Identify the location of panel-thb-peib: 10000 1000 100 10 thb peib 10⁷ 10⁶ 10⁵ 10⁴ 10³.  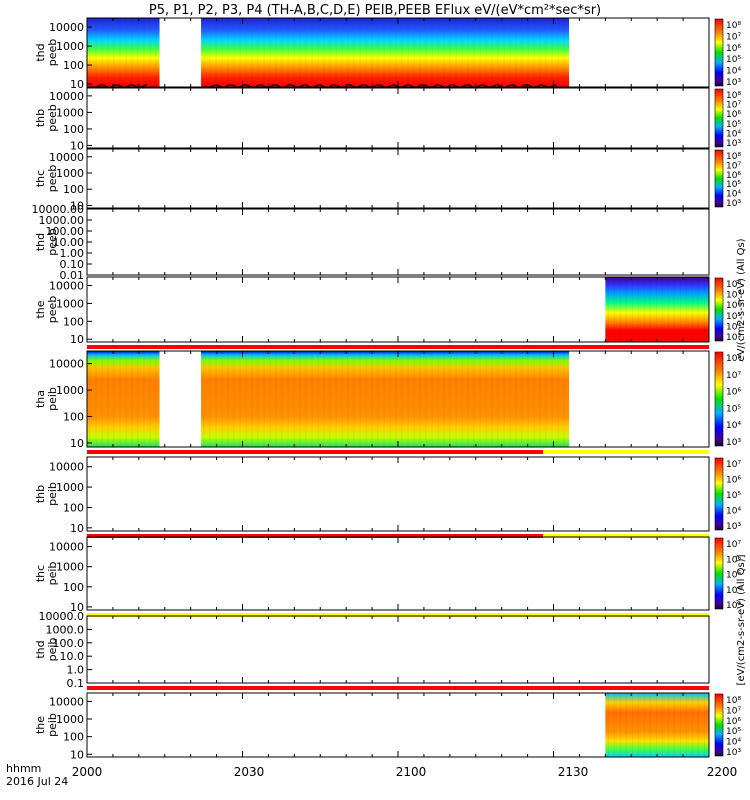
(387, 497).